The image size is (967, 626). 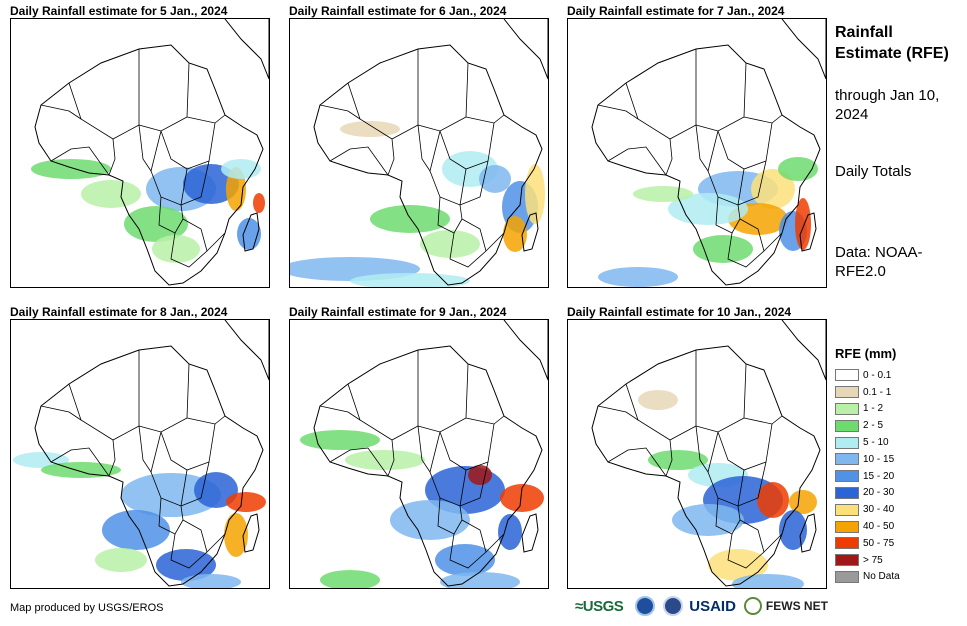 I want to click on usaid-logo: USAID, so click(x=712, y=606).